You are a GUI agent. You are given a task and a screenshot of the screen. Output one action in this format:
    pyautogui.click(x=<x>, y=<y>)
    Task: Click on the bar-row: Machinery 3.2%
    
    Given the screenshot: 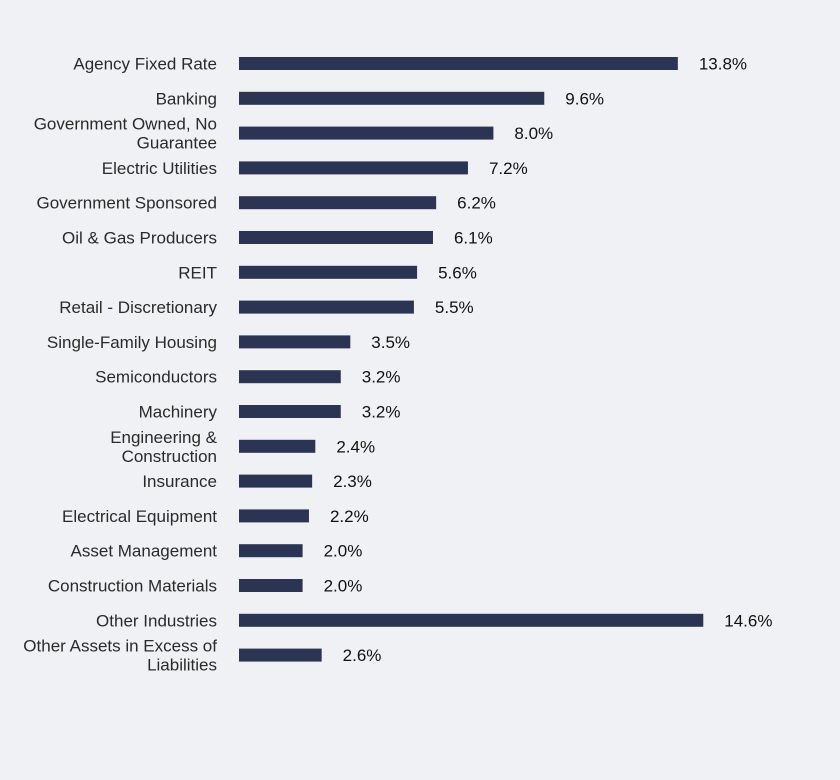 What is the action you would take?
    pyautogui.click(x=270, y=412)
    